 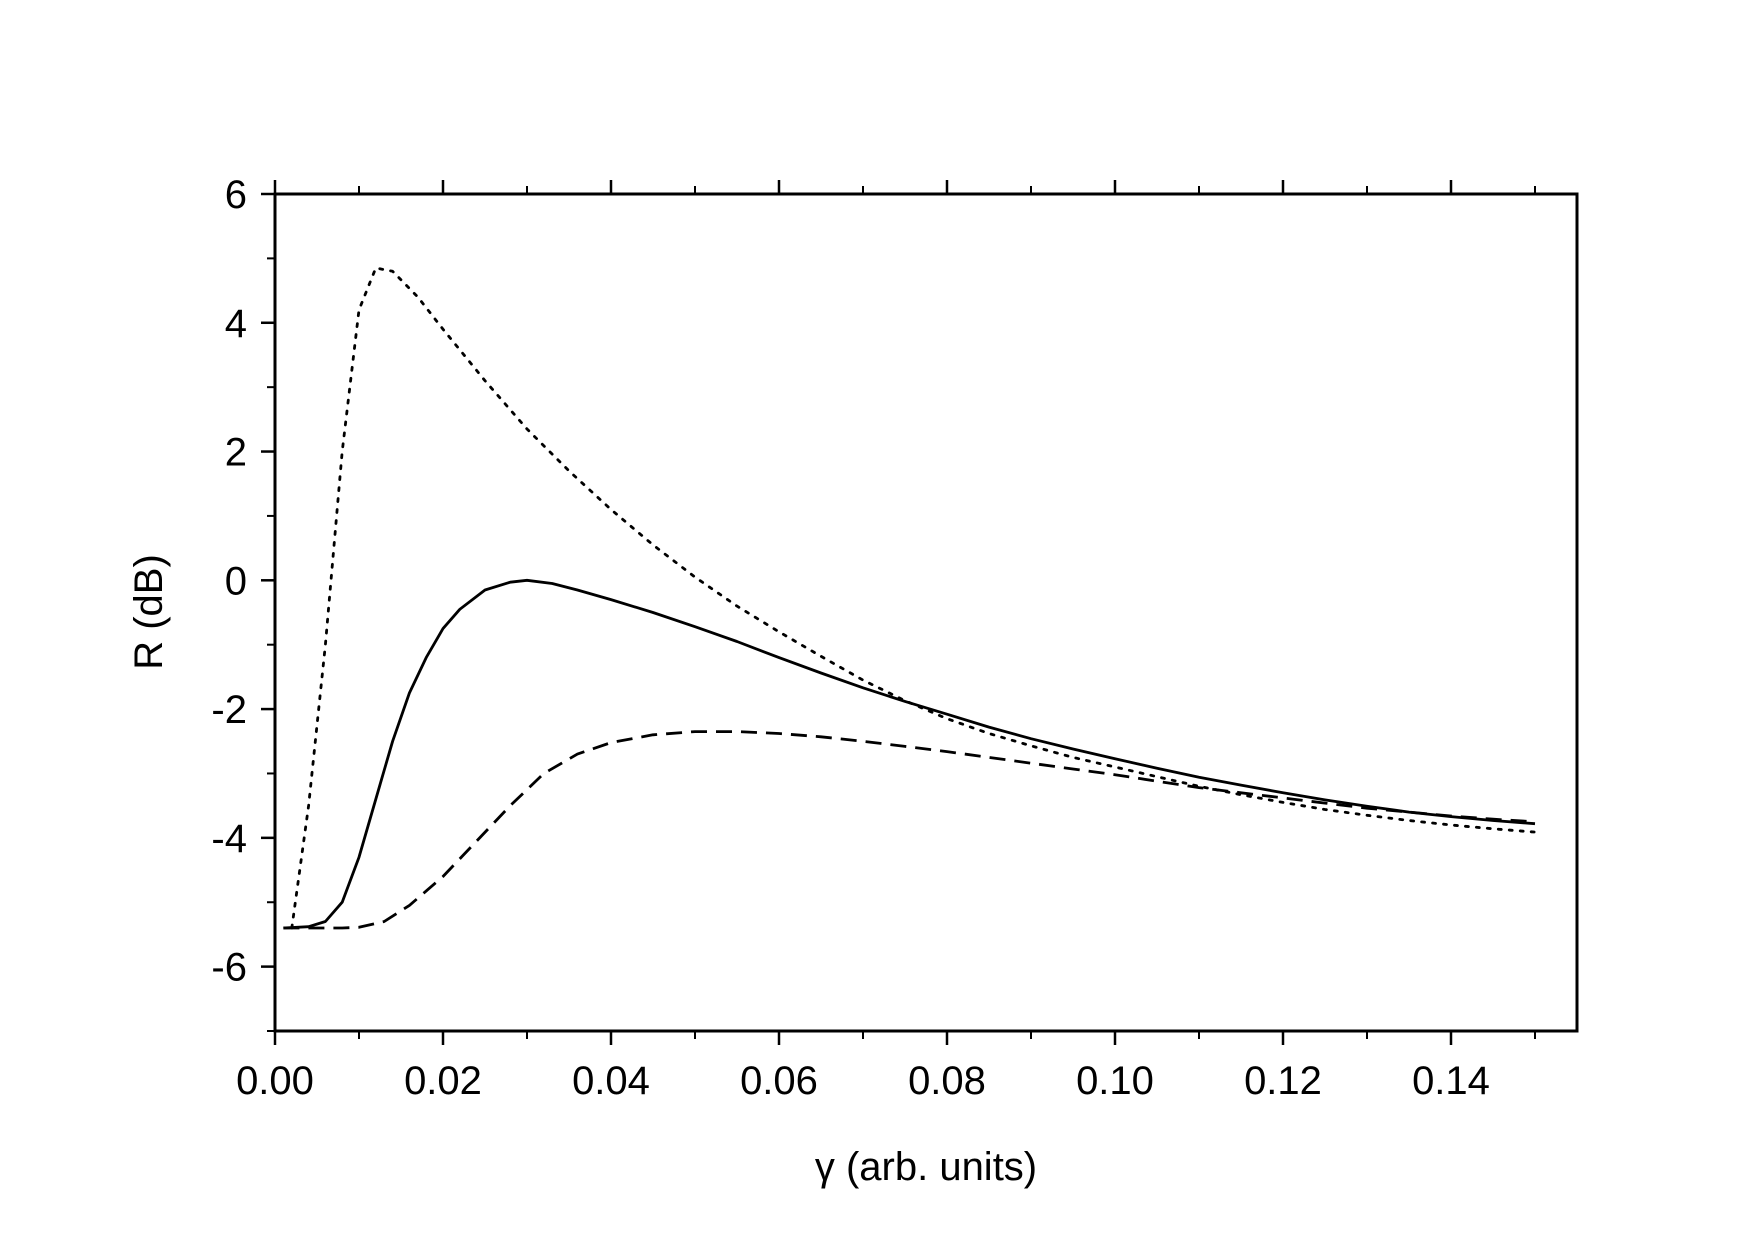 I want to click on x-tick-label: 0.06, so click(x=779, y=1081).